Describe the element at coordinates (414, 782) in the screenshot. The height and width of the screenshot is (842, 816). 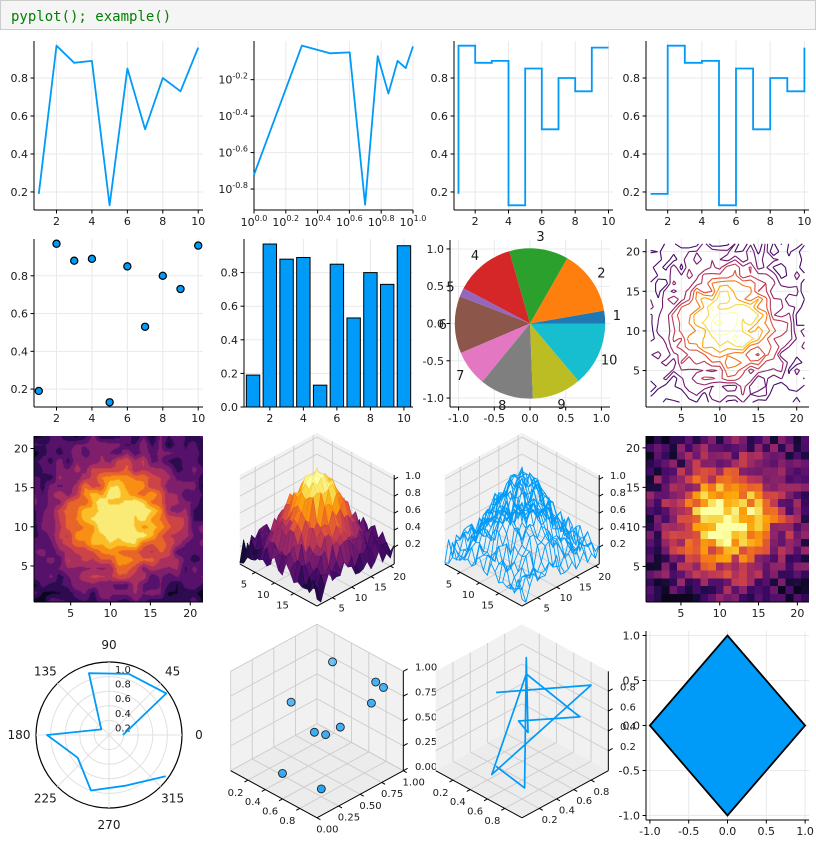
I see `svg-text: 1.00` at that location.